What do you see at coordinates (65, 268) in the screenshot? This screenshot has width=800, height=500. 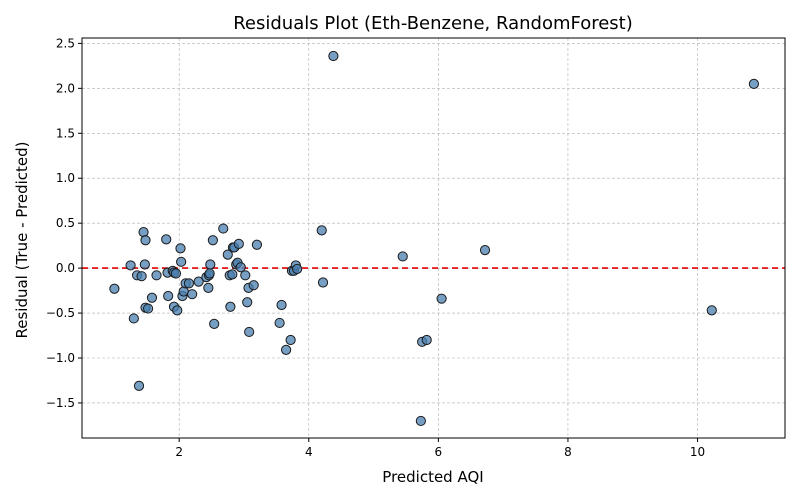 I see `y-tick-label: 0.0` at bounding box center [65, 268].